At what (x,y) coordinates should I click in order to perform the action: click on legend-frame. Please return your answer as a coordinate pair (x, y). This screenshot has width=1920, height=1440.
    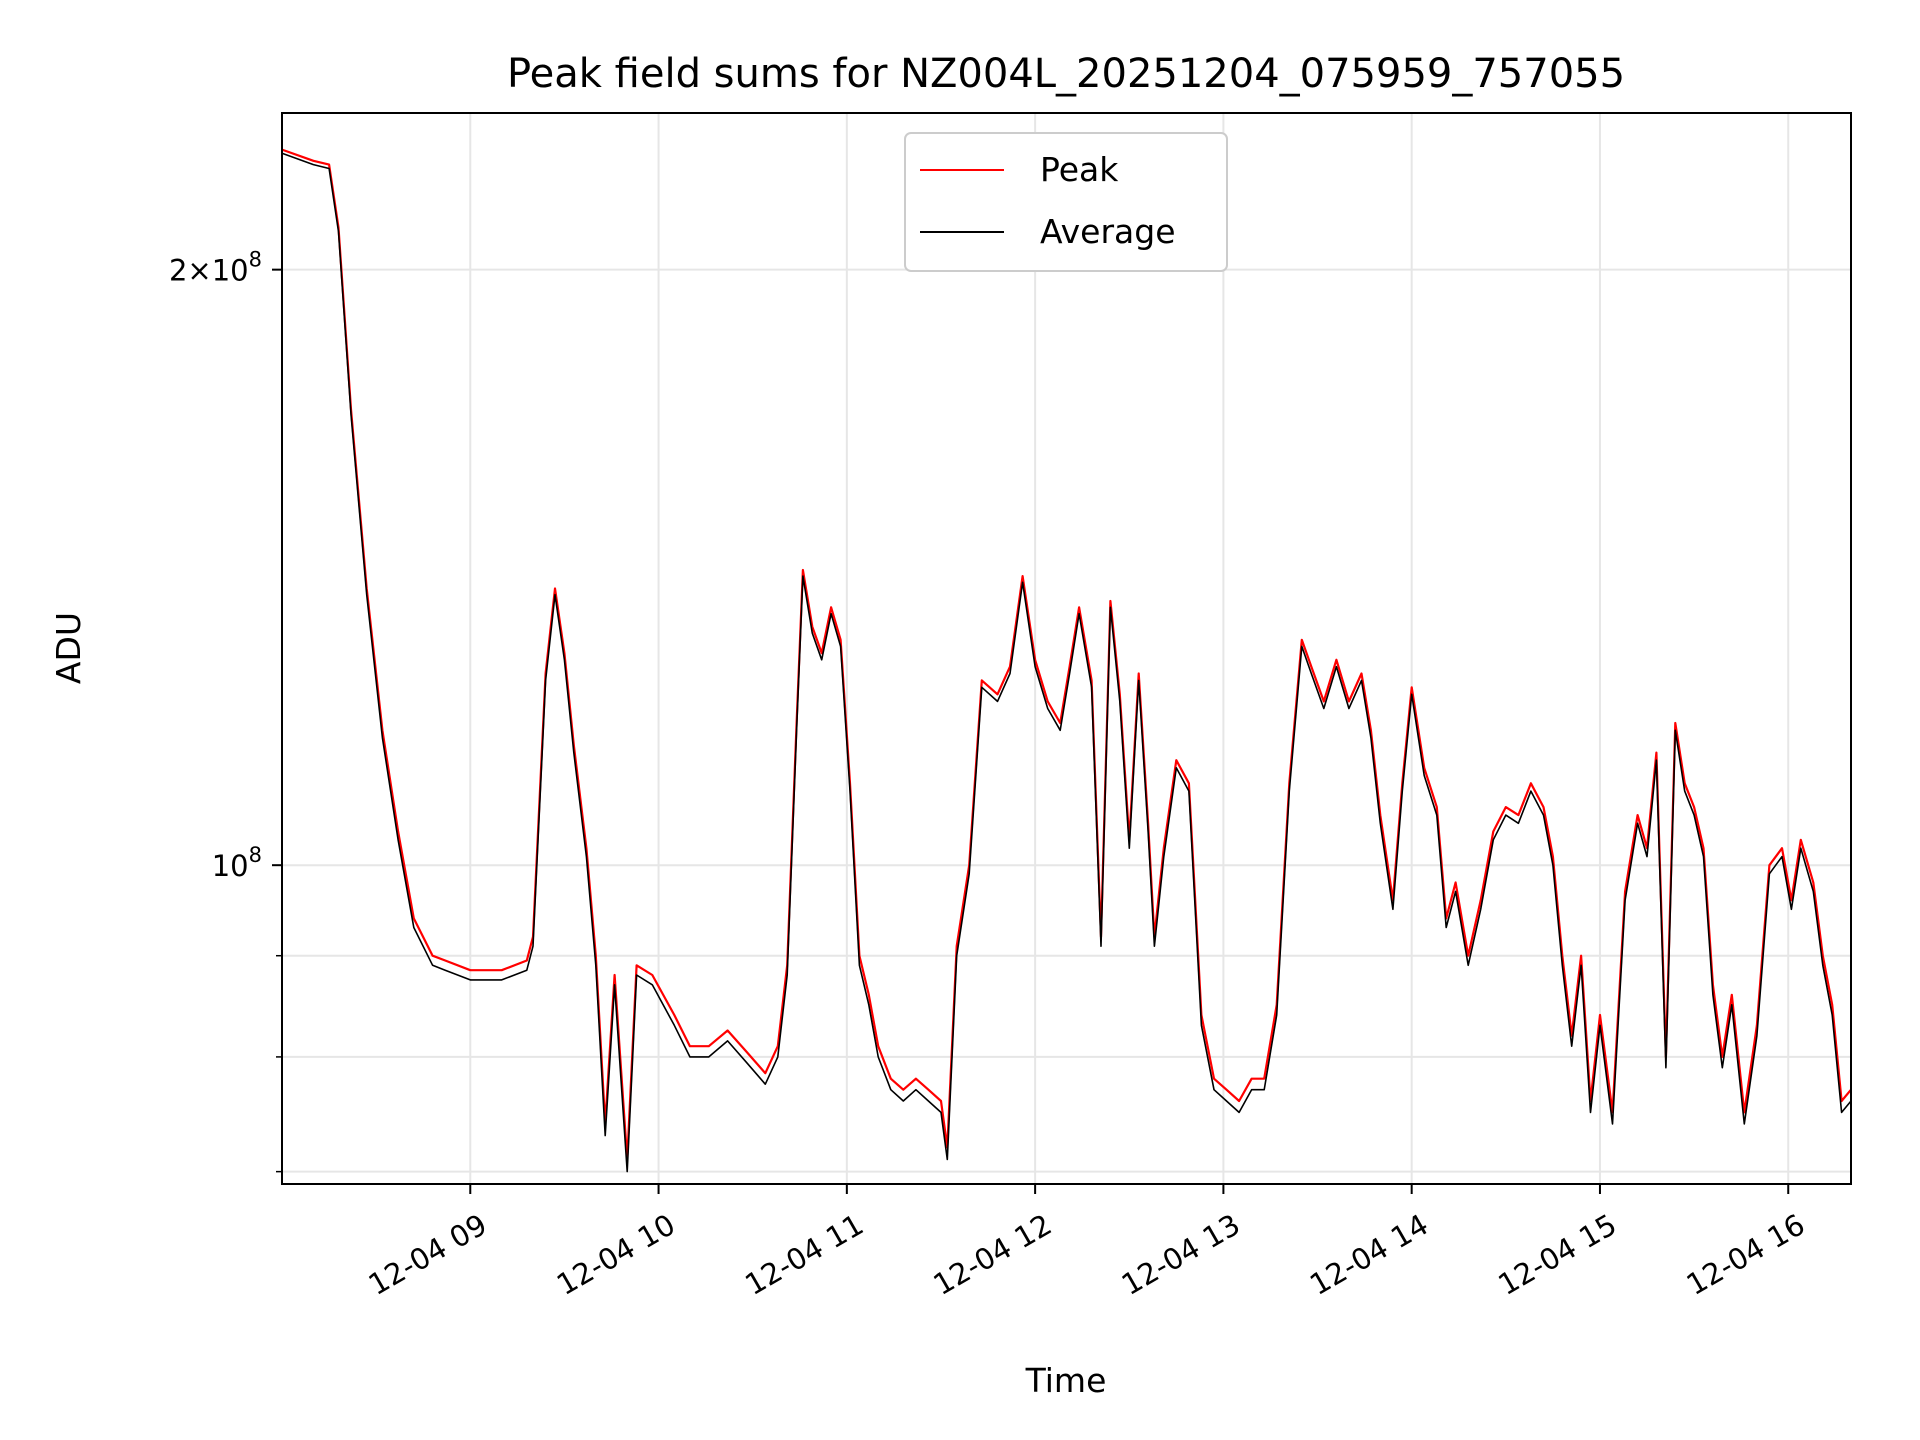
    Looking at the image, I should click on (1066, 202).